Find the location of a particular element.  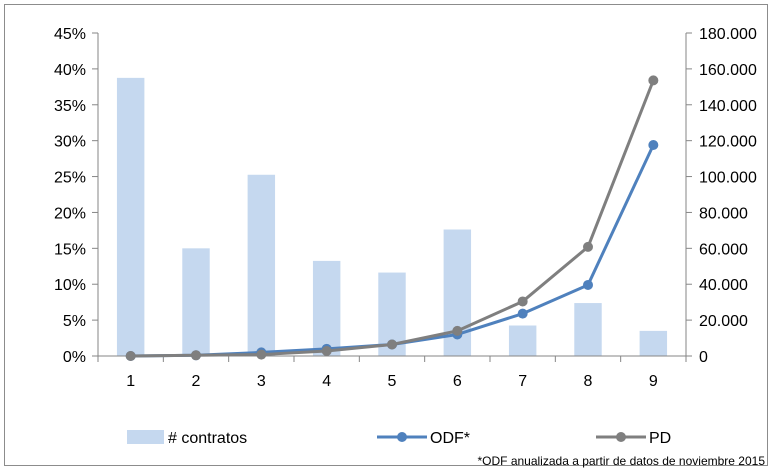

y-right-tick-label: 0 is located at coordinates (703, 357).